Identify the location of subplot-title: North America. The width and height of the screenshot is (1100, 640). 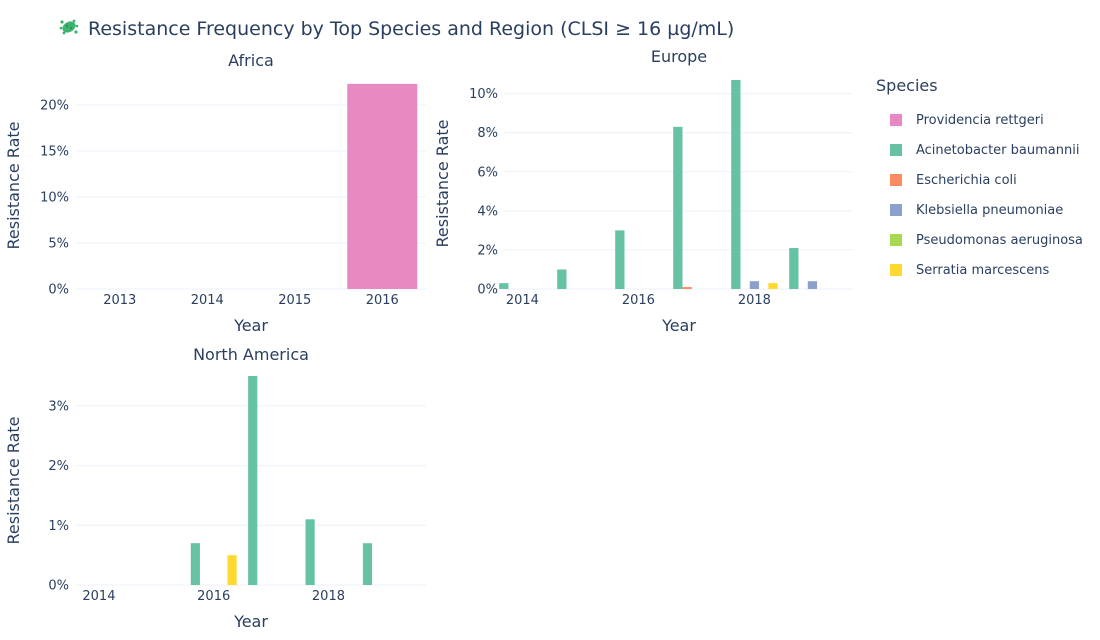
(251, 354).